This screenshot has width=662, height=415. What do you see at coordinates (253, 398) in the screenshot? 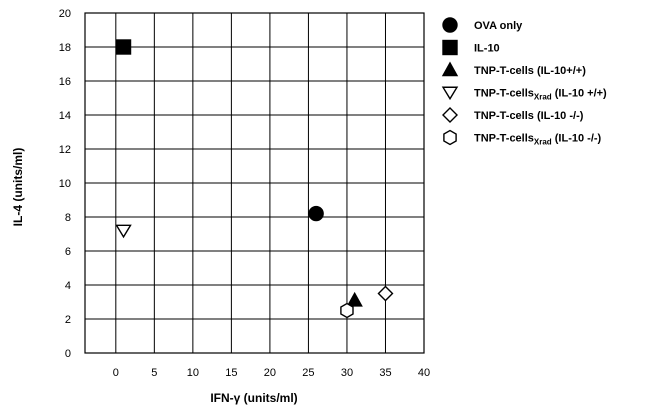
I see `x-axis-title: IFN-γ (units/ml)` at bounding box center [253, 398].